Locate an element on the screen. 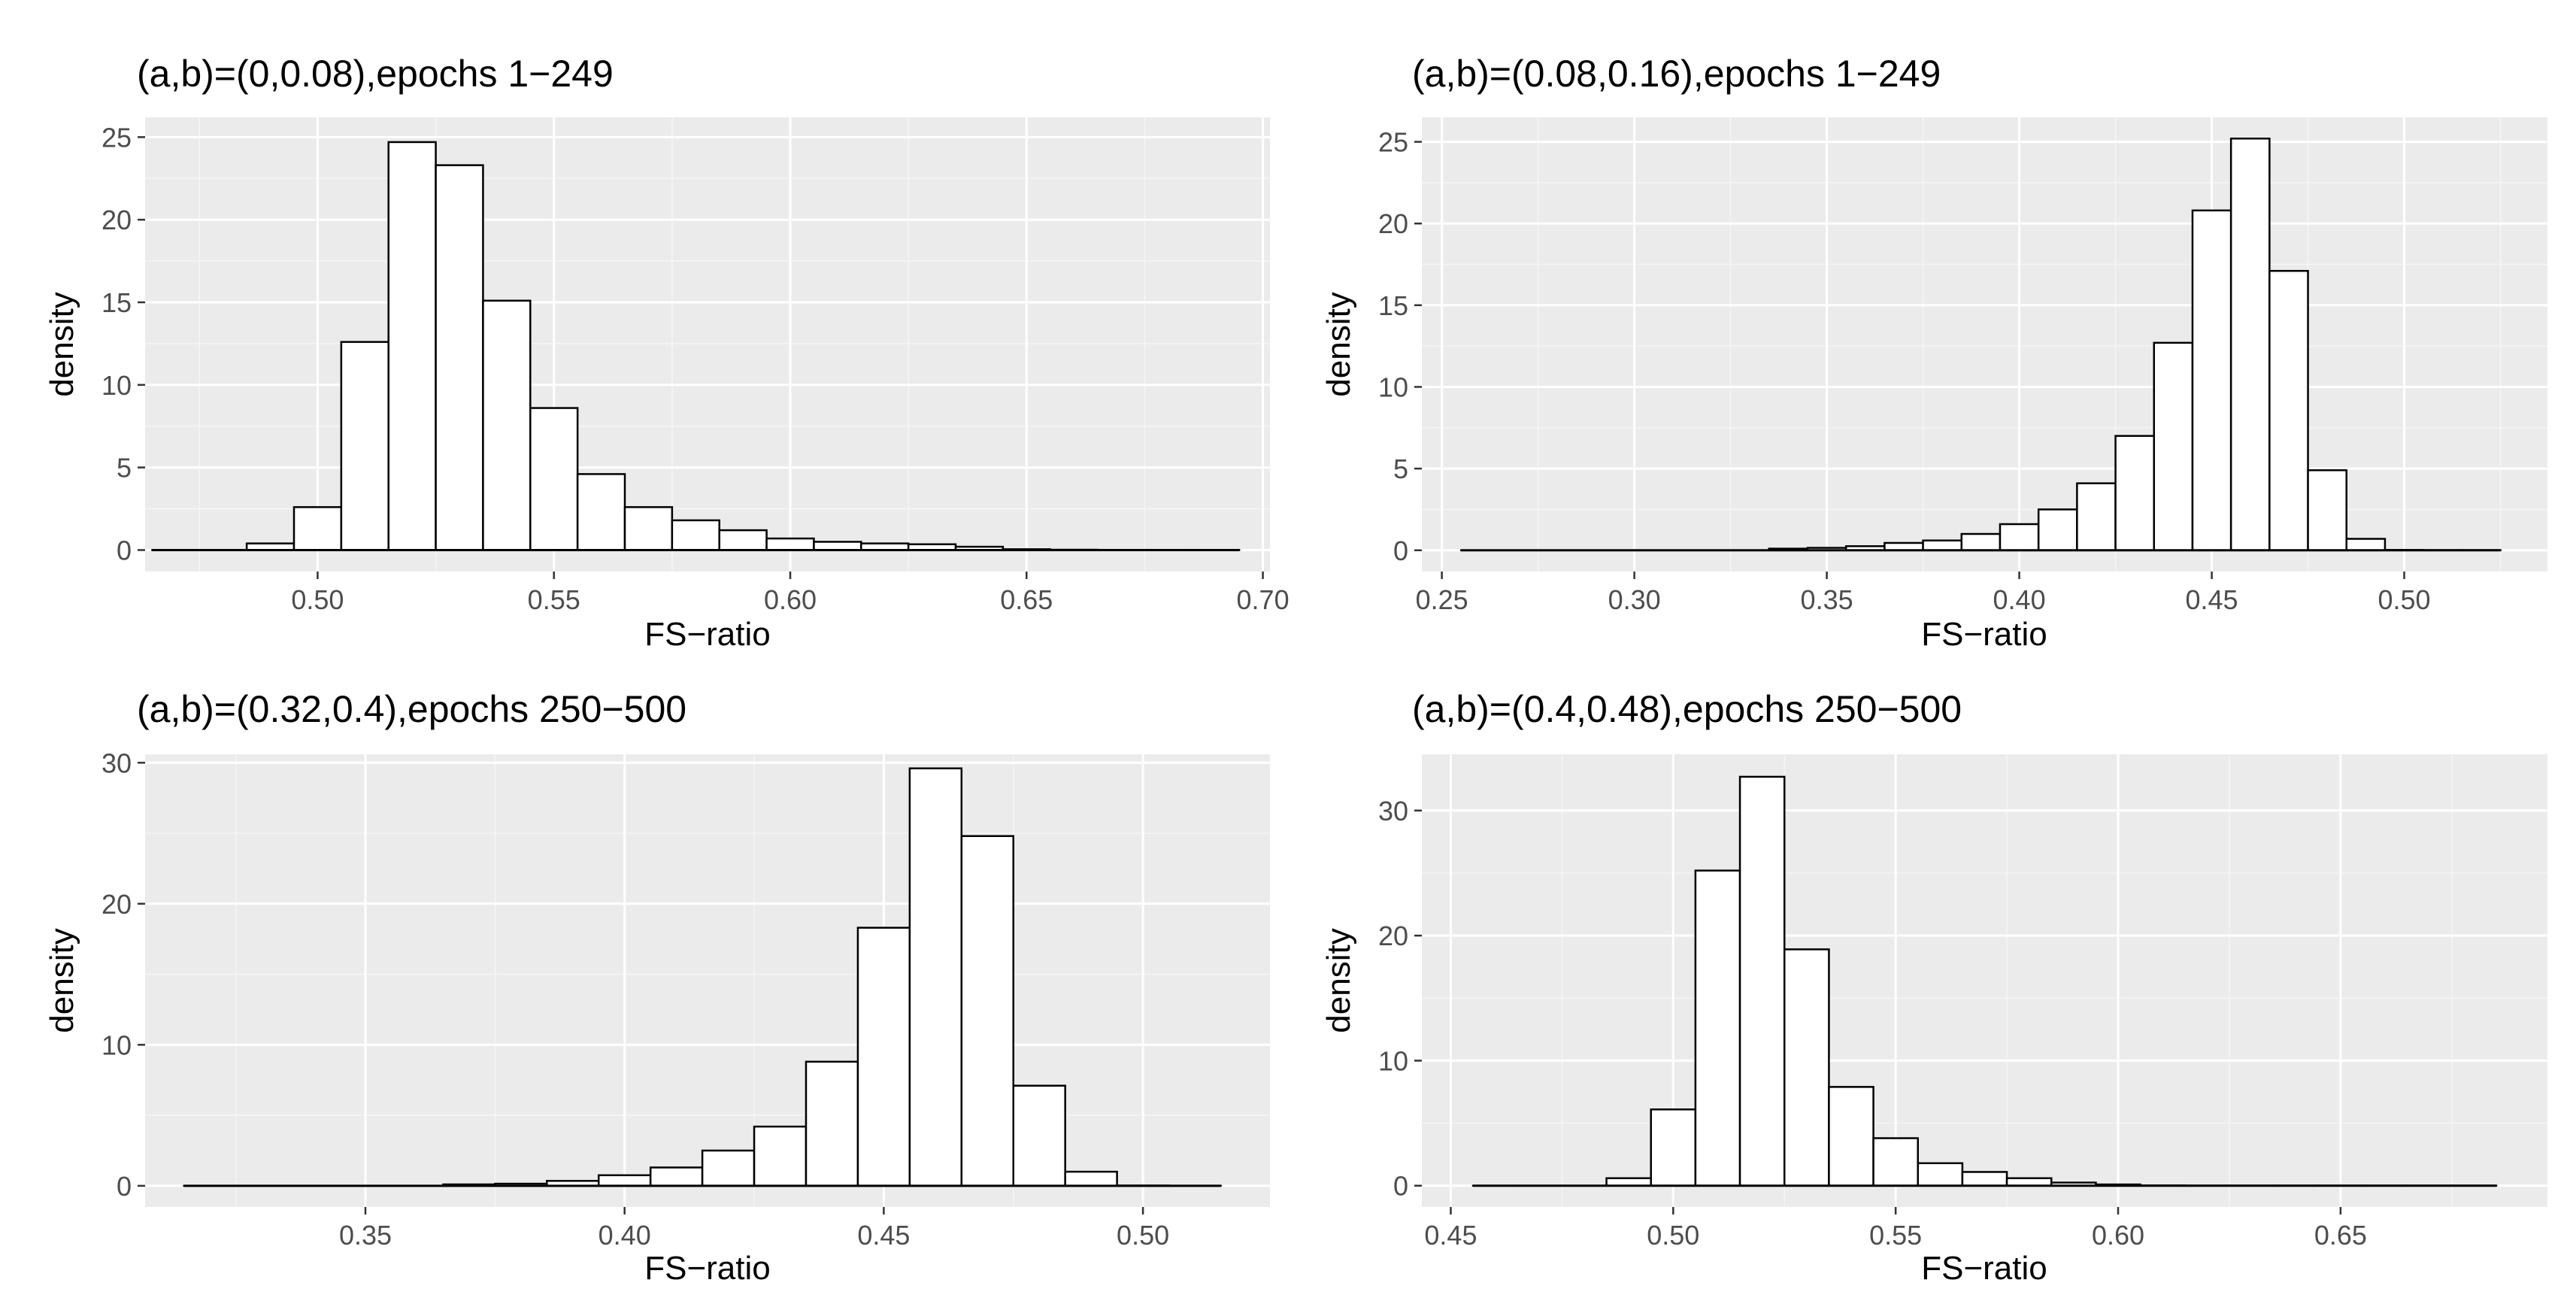 The image size is (2576, 1313). panel-2-x-tick-label: 0.35 is located at coordinates (1827, 599).